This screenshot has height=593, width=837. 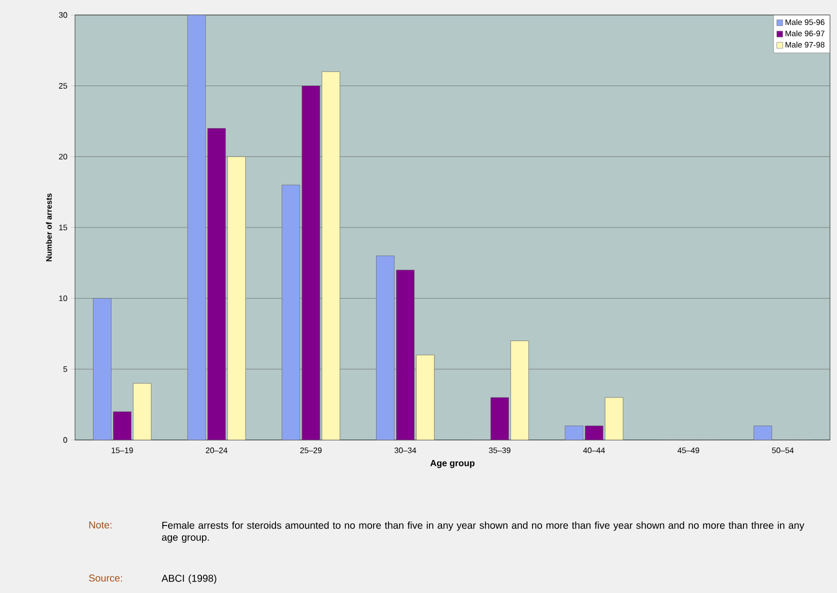 What do you see at coordinates (105, 578) in the screenshot?
I see `source-note: Source:` at bounding box center [105, 578].